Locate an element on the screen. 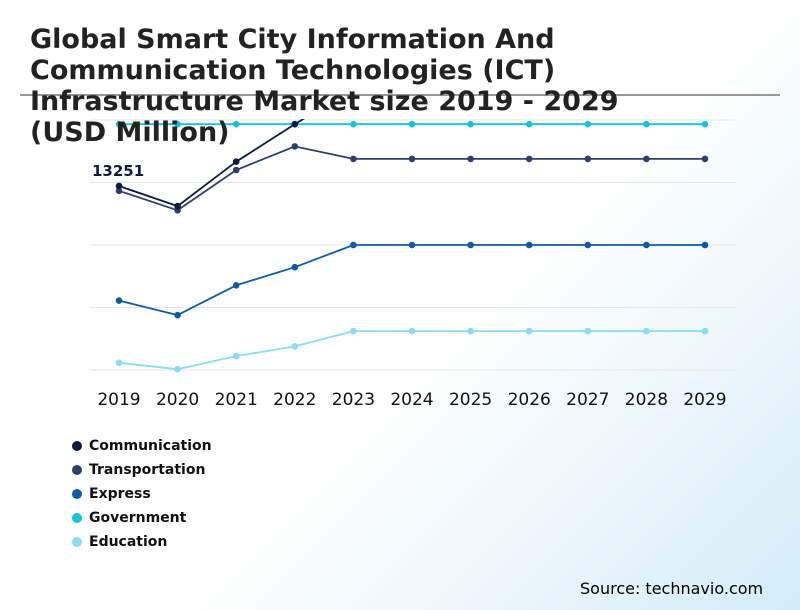 This screenshot has height=610, width=800. legend-label: Communication is located at coordinates (150, 446).